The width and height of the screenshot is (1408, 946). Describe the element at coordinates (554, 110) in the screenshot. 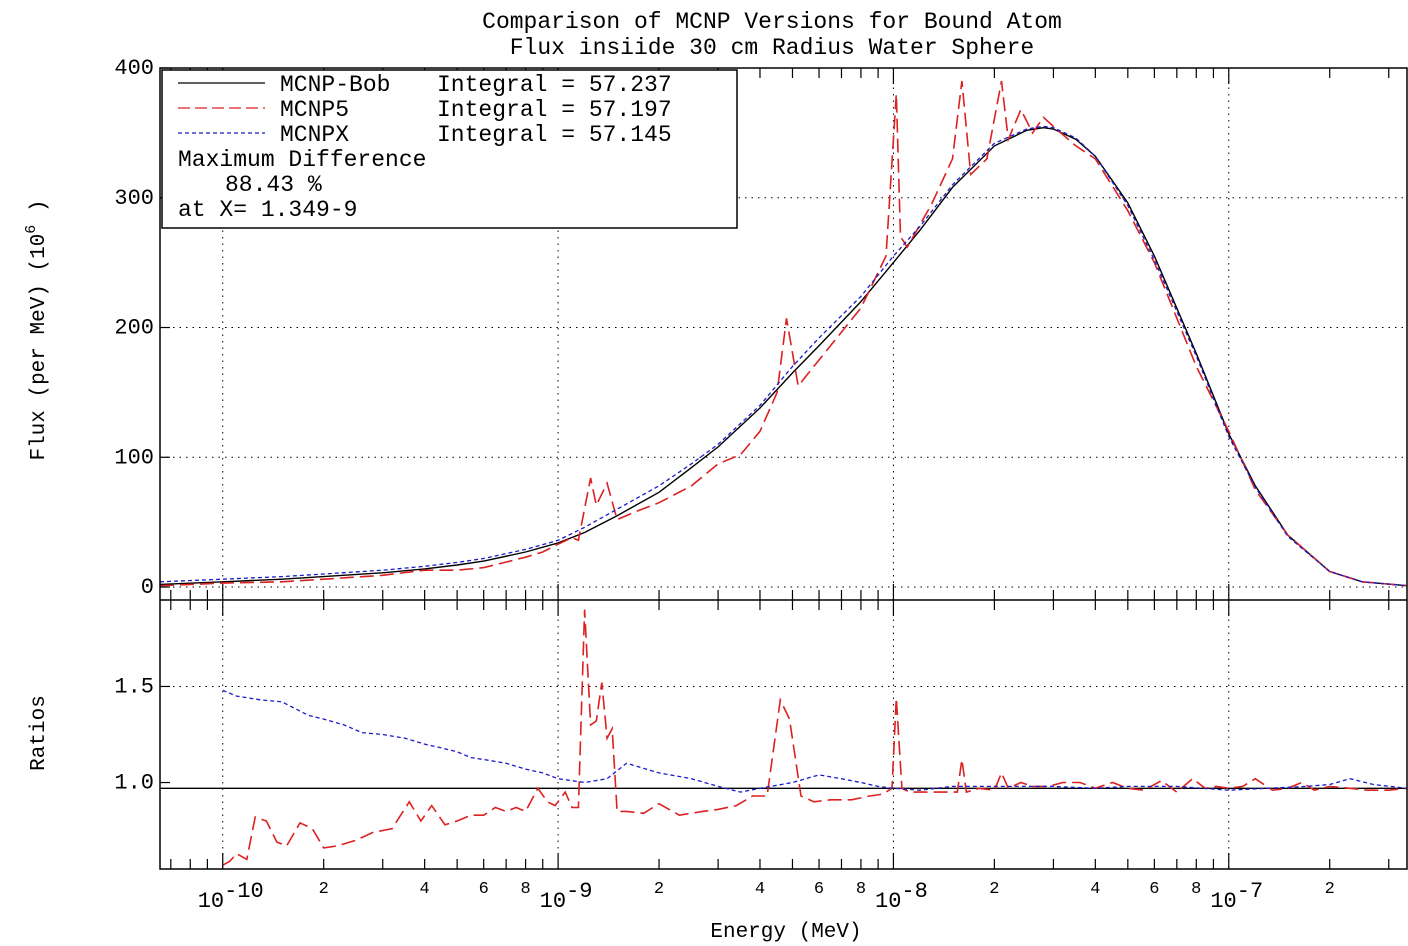

I see `legend-integral-mcnp5: Integral = 57.197` at that location.